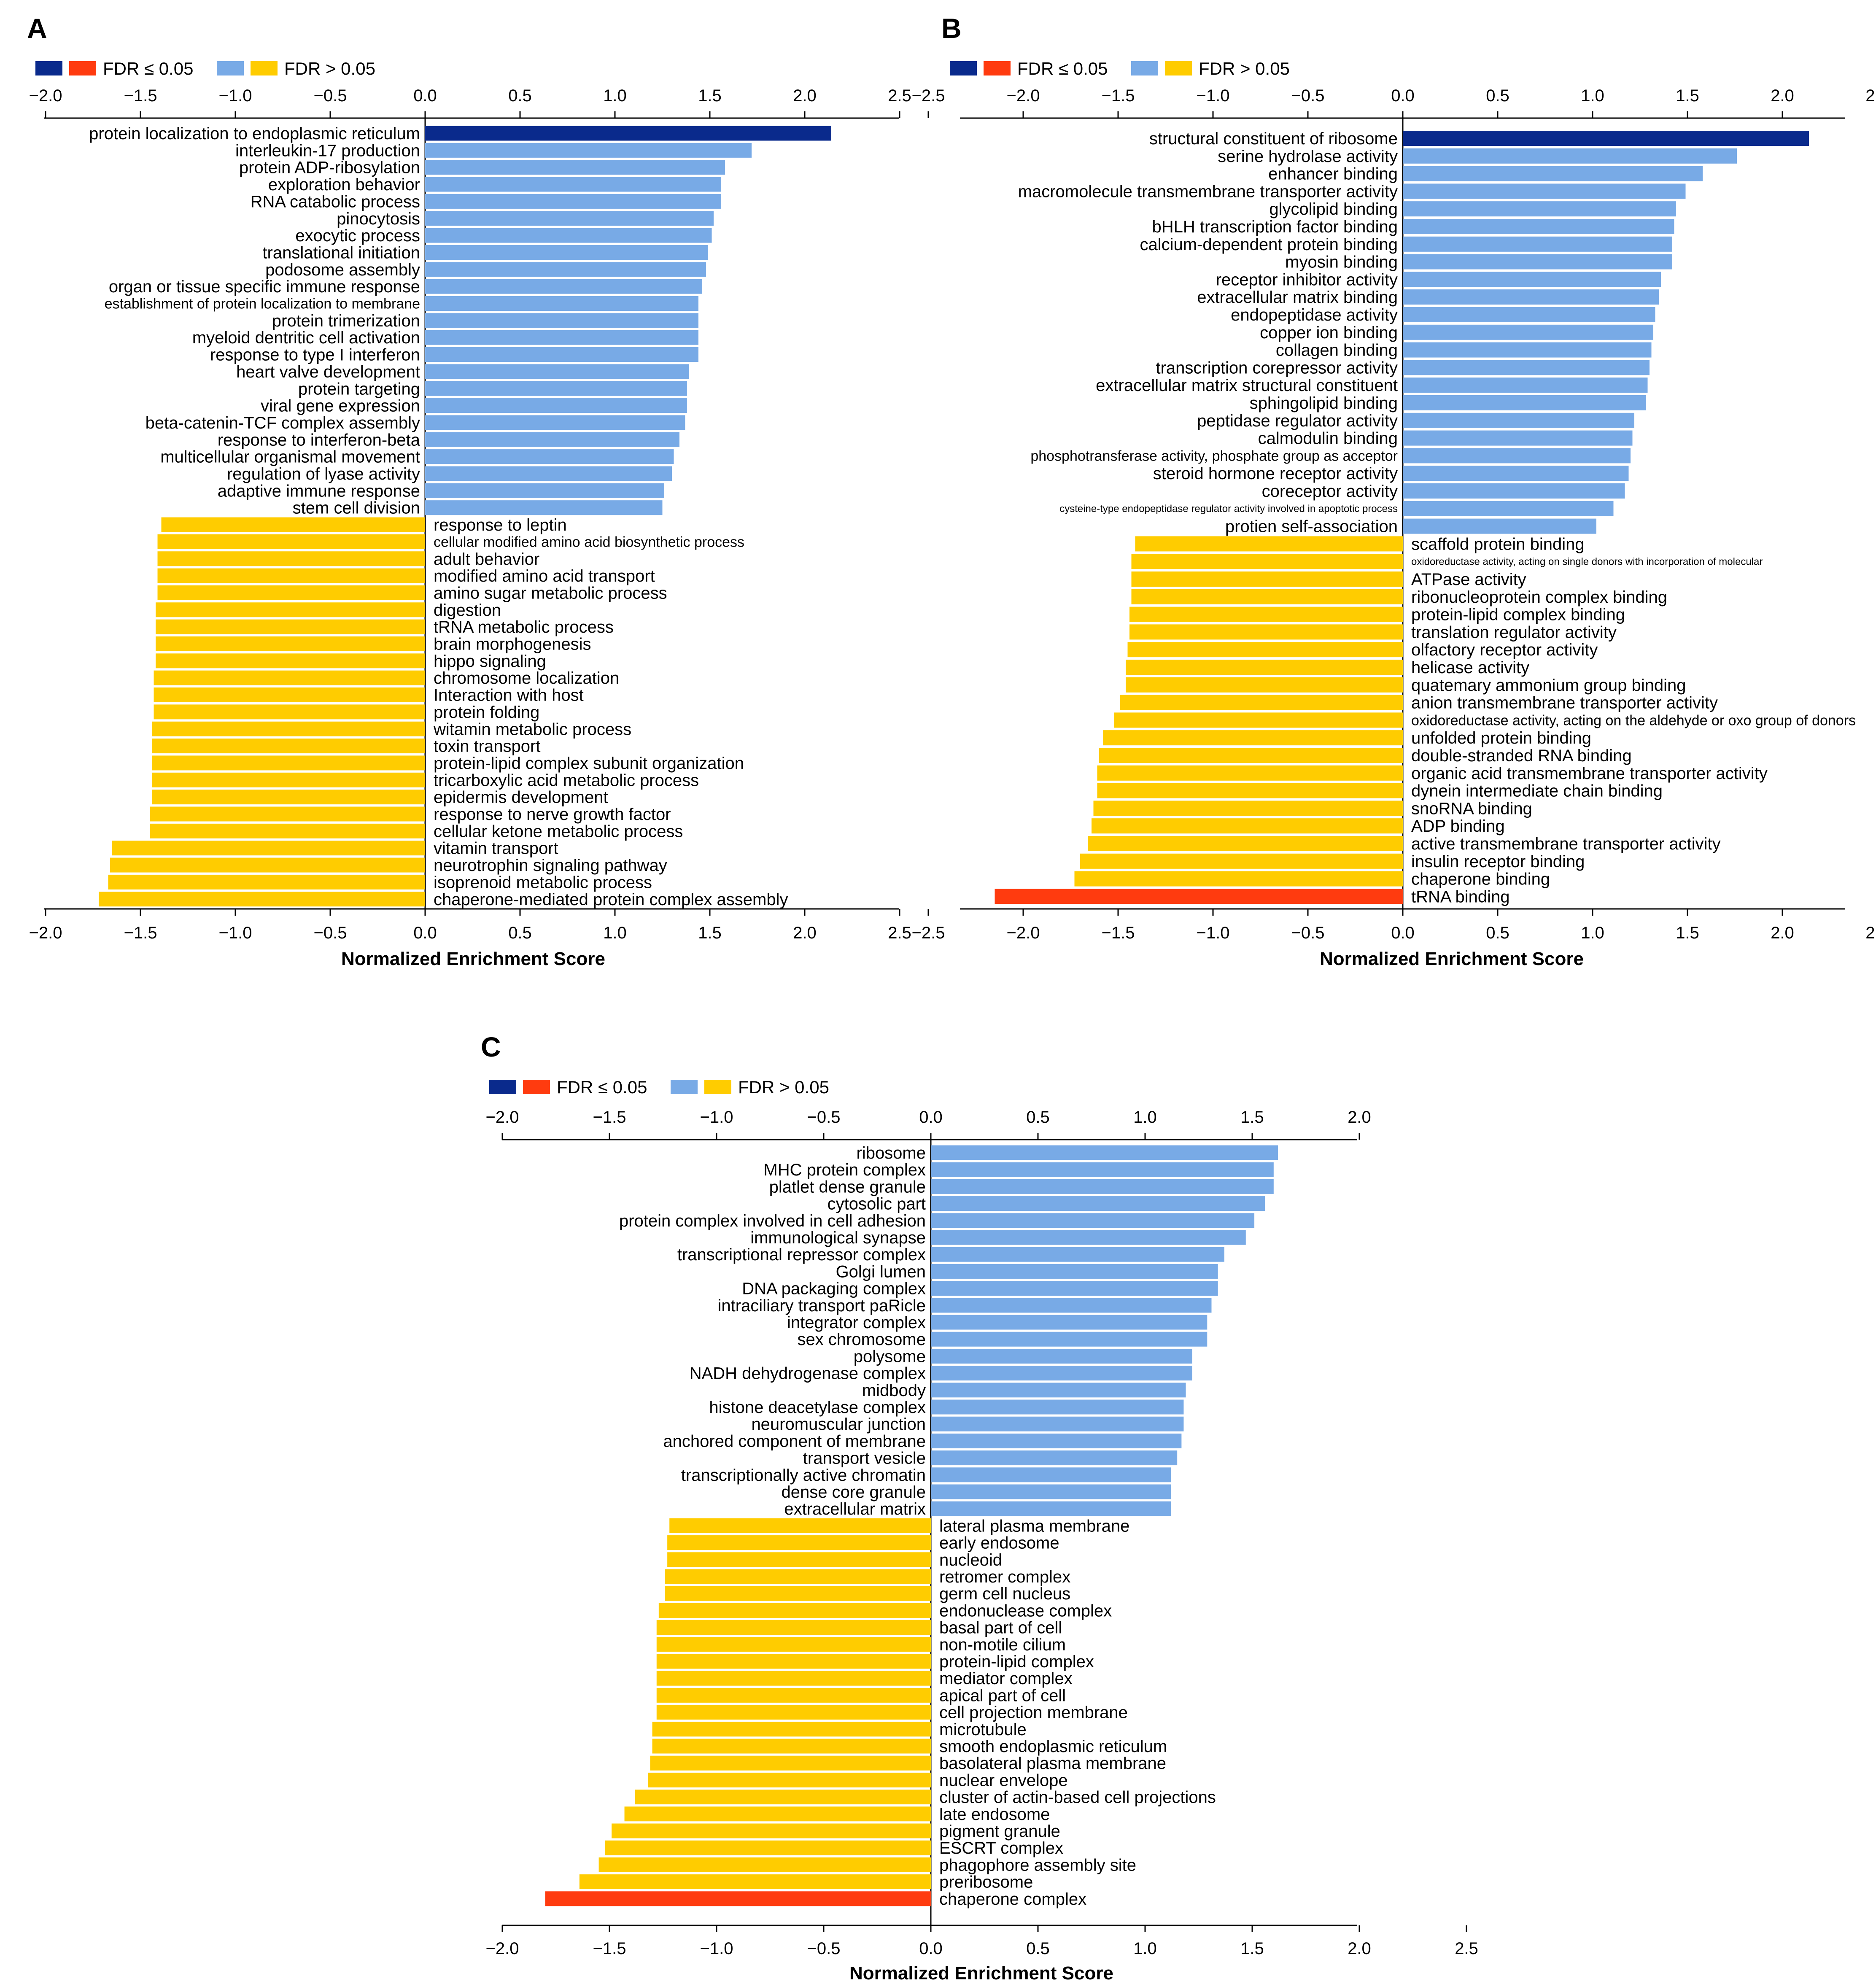 The width and height of the screenshot is (1876, 1984). Describe the element at coordinates (356, 509) in the screenshot. I see `bar-label: stem cell division` at that location.